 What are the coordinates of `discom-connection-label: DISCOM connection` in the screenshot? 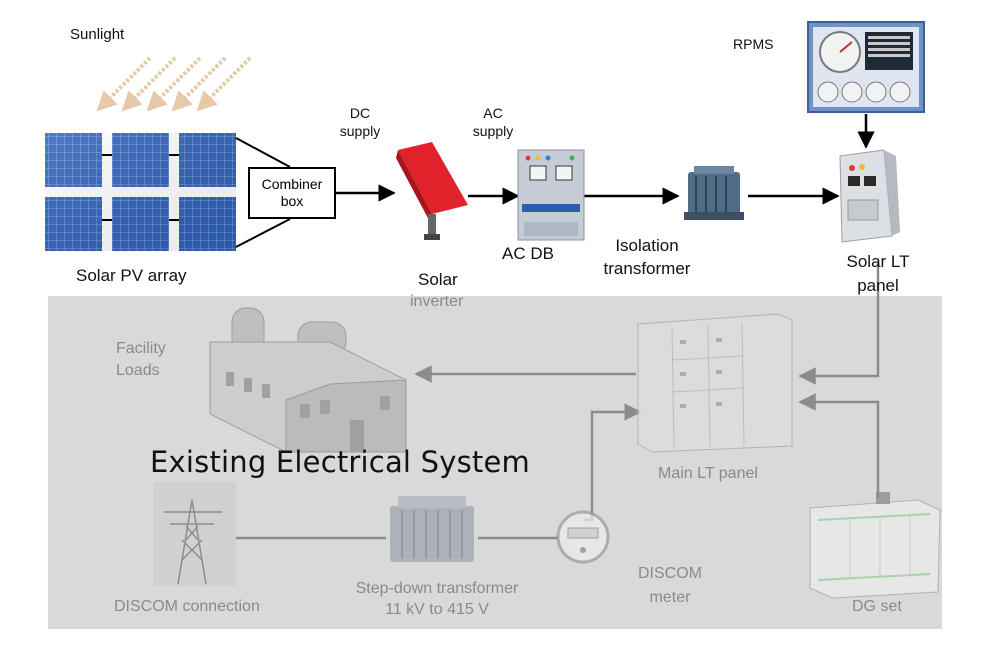 It's located at (187, 606).